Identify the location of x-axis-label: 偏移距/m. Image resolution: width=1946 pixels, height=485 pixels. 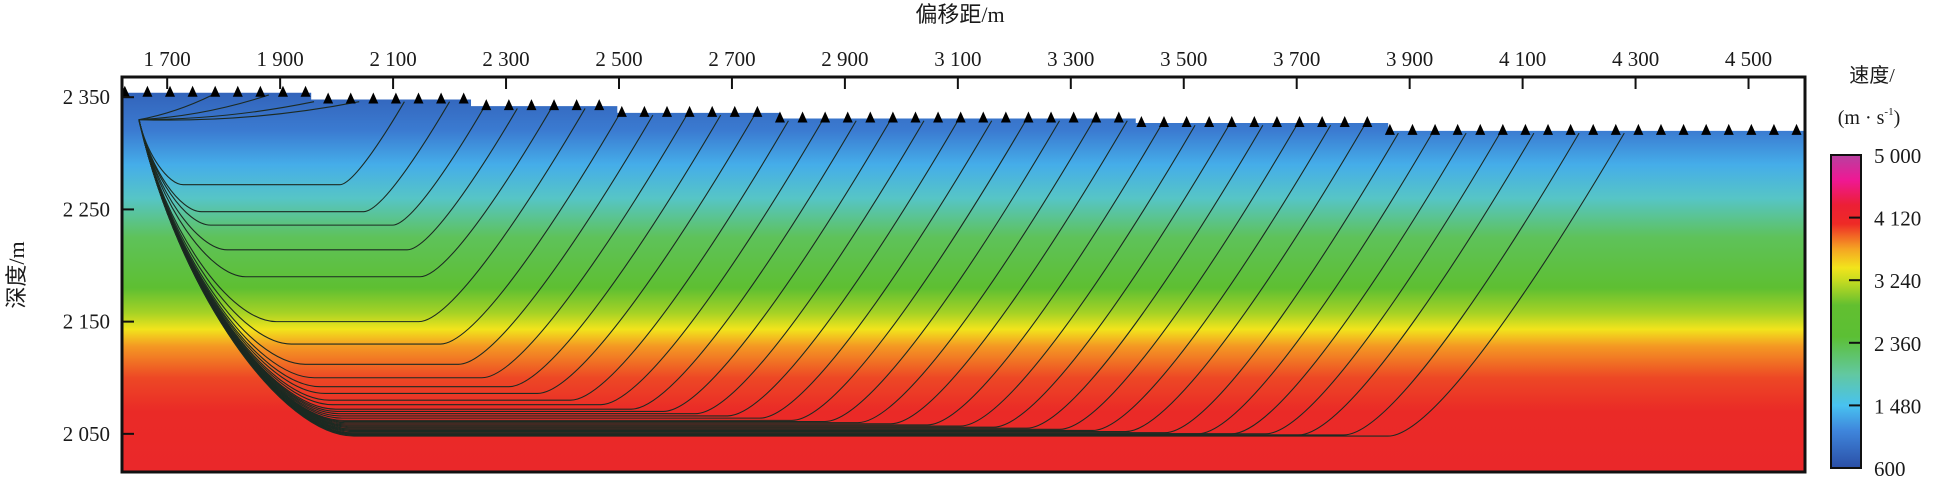
(959, 14).